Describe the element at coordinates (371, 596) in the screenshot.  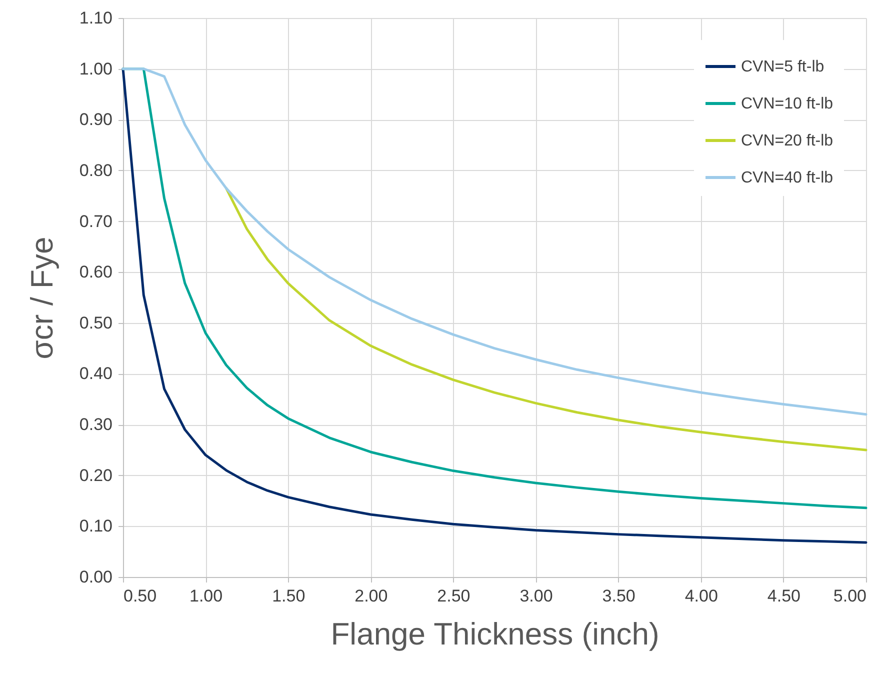
I see `x-tick-label: 2.00` at that location.